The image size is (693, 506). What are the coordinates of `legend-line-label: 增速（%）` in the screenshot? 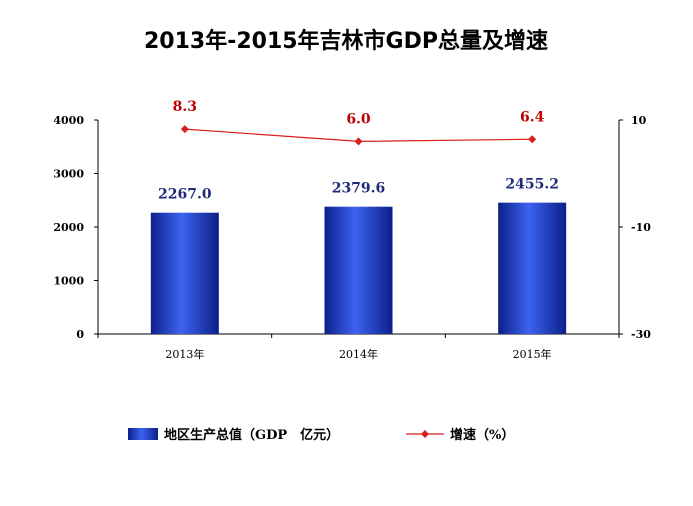 It's located at (482, 435).